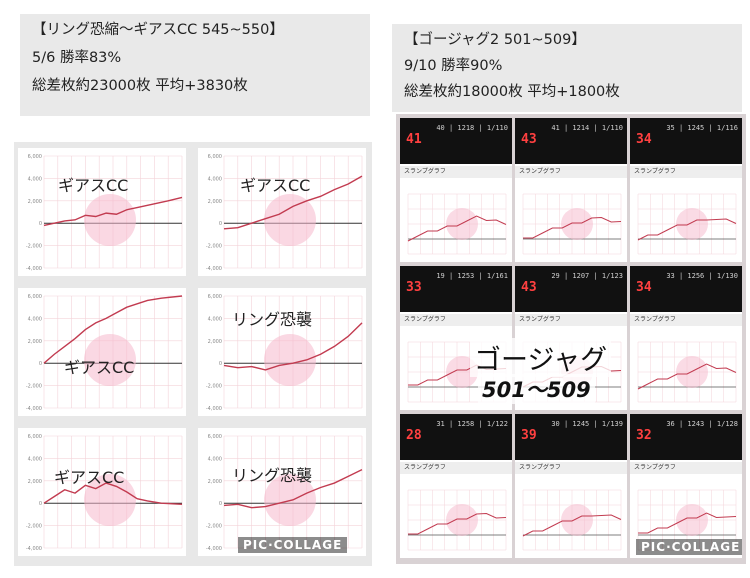  I want to click on machine-screen-3: 34 35 | 1245 | 1/116 スランプグラフ, so click(686, 190).